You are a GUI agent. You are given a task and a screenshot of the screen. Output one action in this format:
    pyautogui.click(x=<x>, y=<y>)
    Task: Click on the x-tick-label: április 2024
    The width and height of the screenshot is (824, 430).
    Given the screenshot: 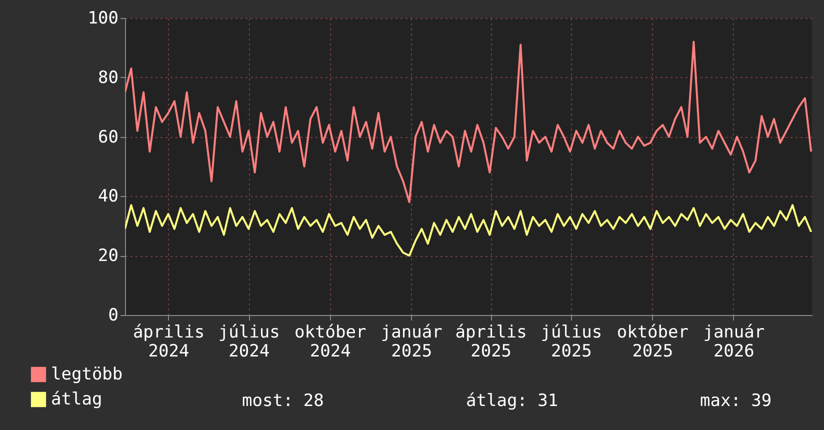 What is the action you would take?
    pyautogui.click(x=168, y=342)
    